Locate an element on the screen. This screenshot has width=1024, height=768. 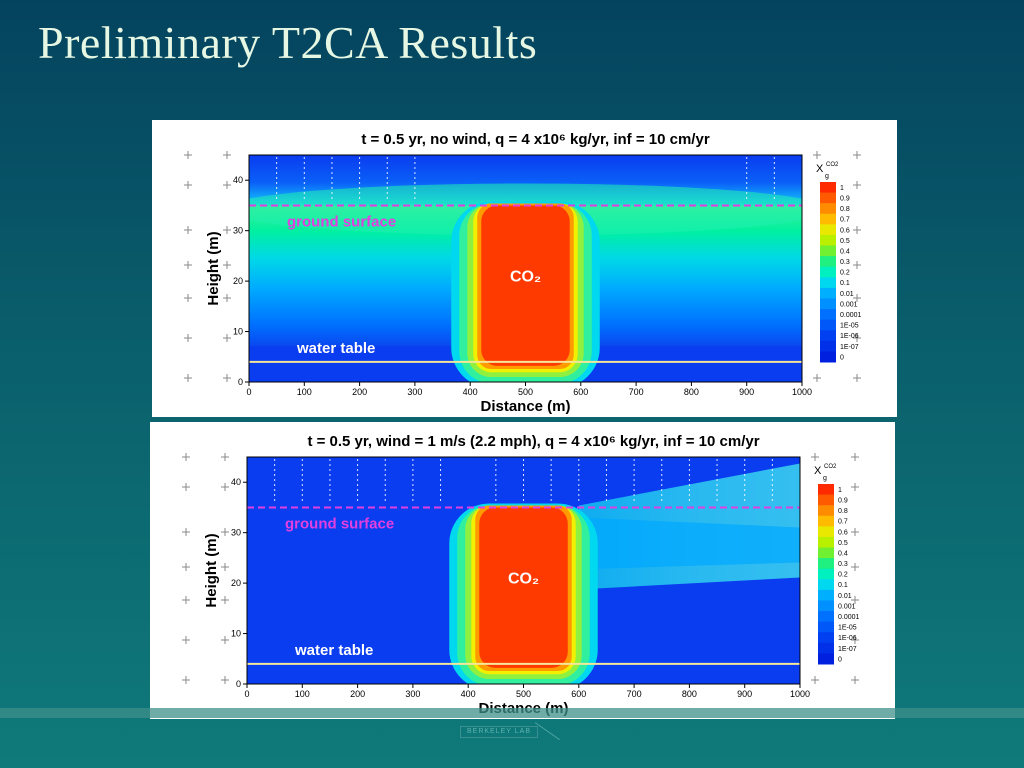
footer-decoration is located at coordinates (547, 731).